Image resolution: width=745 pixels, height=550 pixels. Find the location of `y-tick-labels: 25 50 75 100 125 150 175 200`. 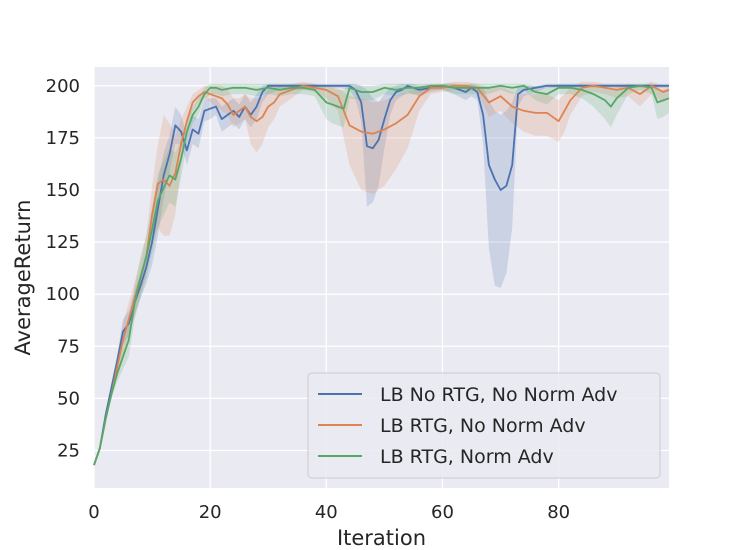

y-tick-labels: 25 50 75 100 125 150 175 200 is located at coordinates (63, 269).